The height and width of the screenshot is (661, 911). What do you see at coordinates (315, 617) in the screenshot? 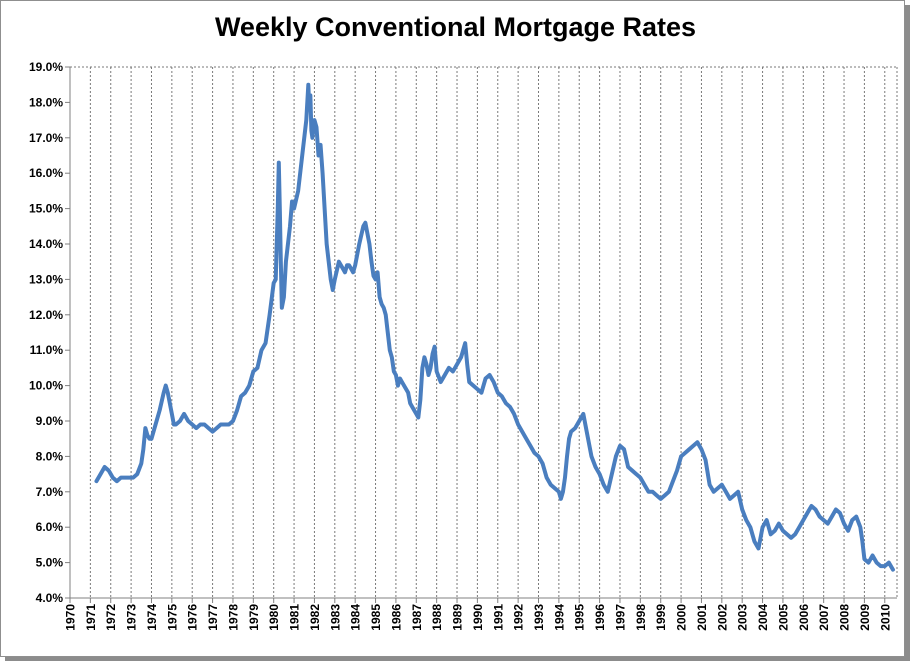
I see `x-tick-label: 1982` at bounding box center [315, 617].